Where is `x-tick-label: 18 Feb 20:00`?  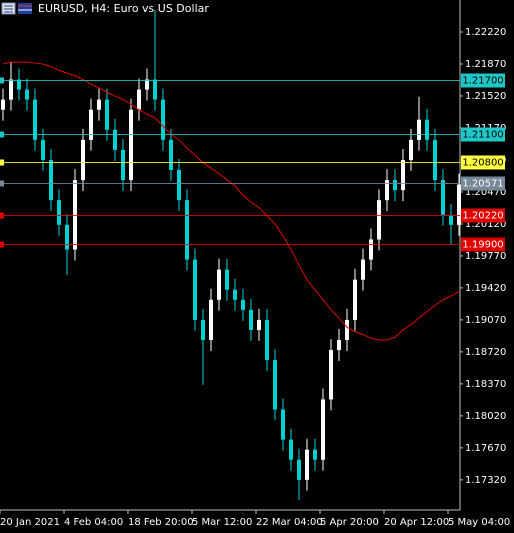
x-tick-label: 18 Feb 20:00 is located at coordinates (161, 522).